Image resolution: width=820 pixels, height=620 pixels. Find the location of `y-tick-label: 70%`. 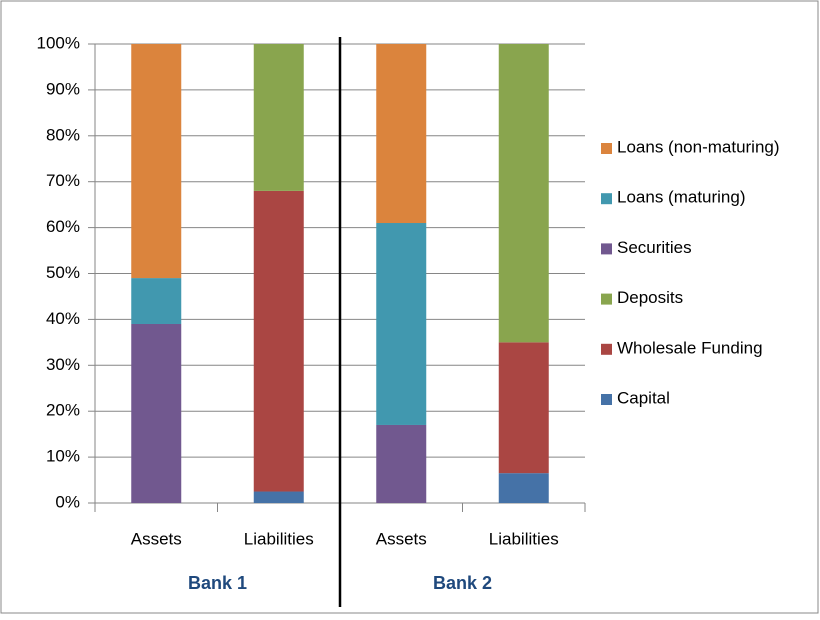

y-tick-label: 70% is located at coordinates (63, 180).